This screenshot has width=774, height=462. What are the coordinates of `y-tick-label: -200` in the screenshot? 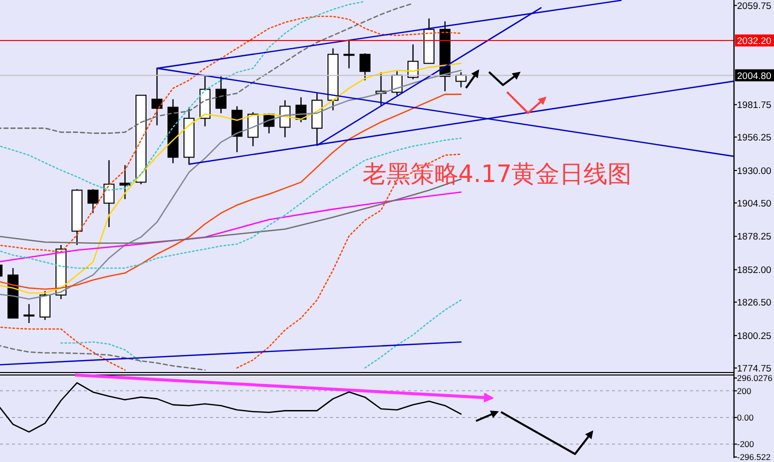 It's located at (745, 444).